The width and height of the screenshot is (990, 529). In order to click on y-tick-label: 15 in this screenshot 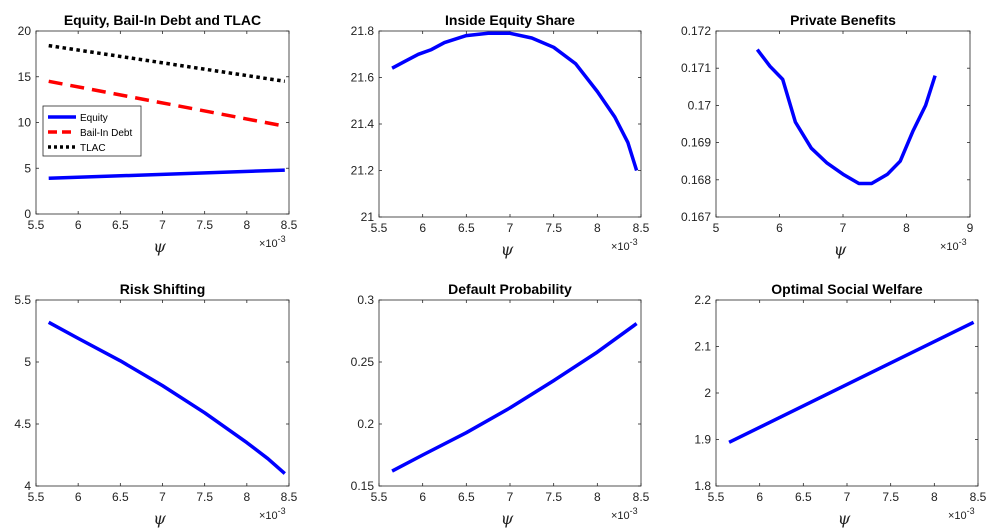, I will do `click(25, 77)`.